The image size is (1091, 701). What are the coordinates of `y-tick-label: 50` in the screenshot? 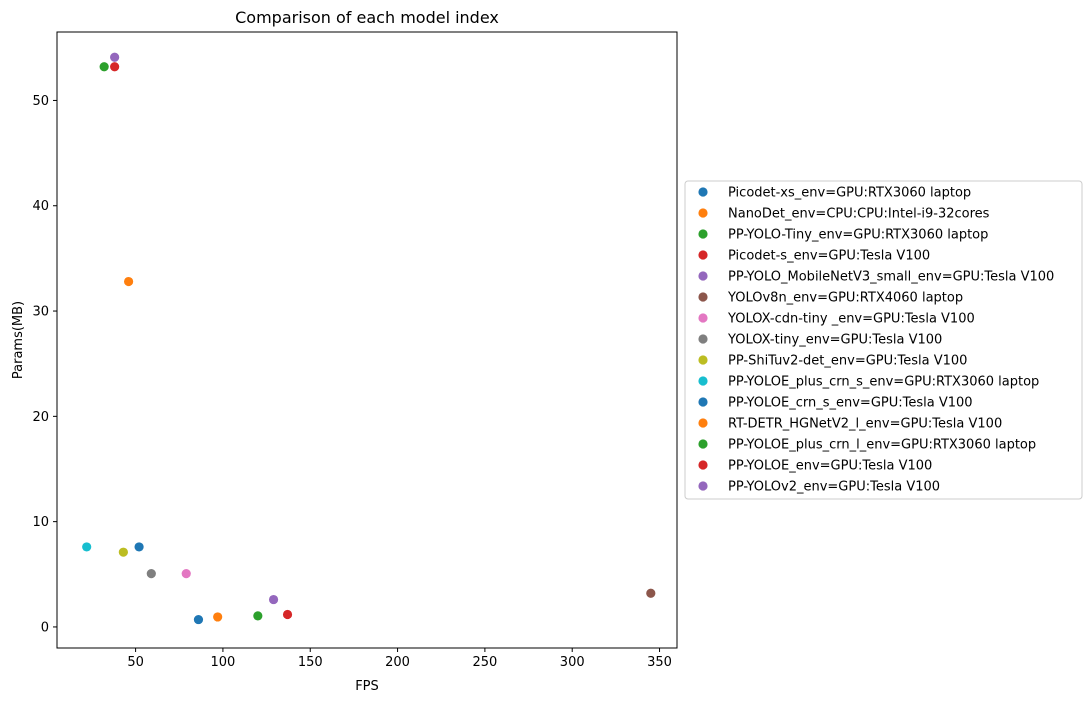 It's located at (40, 101).